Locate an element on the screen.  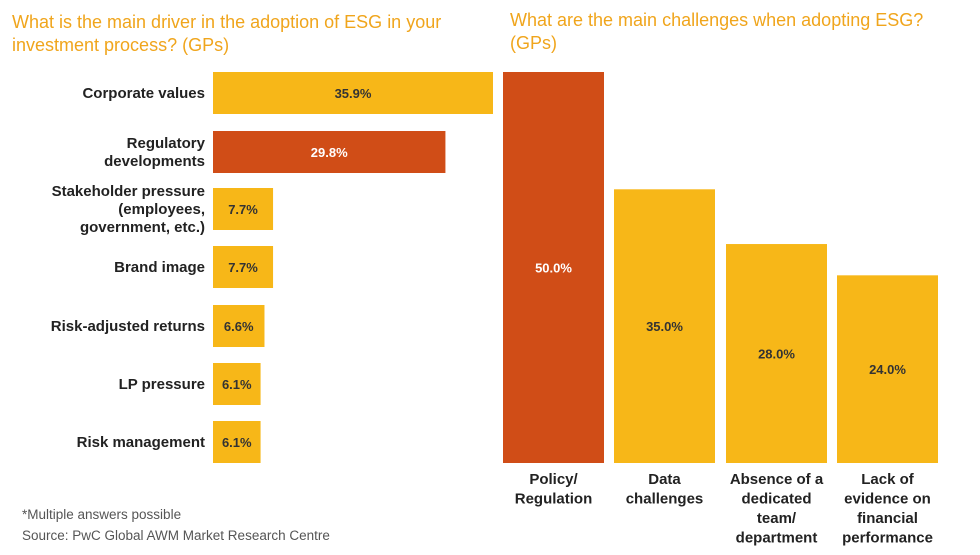
challenge-category-label-line: Data is located at coordinates (664, 479).